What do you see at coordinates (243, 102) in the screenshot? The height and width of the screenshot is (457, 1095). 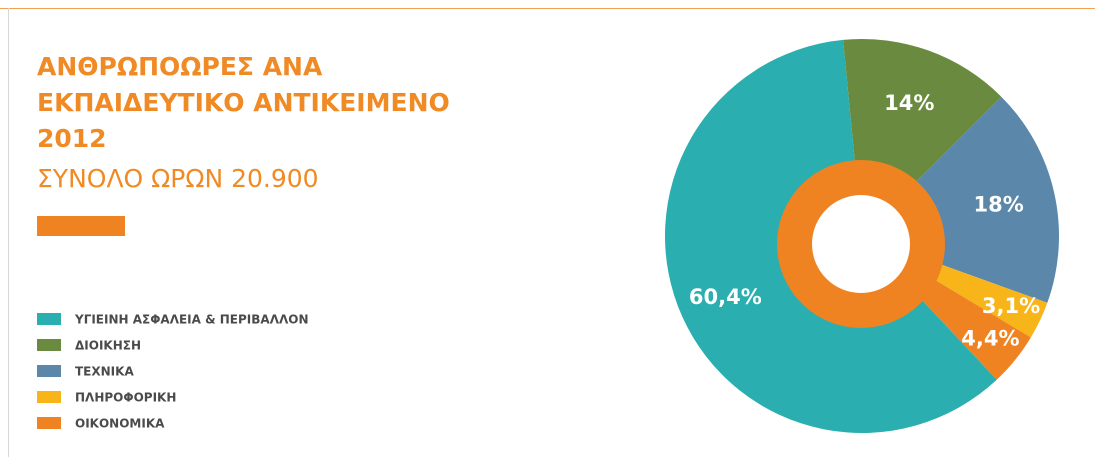 I see `chart-title: ΕΚΠΑΙΔΕΥΤΙΚΟ ΑΝΤΙΚΕΙΜΕΝΟ` at bounding box center [243, 102].